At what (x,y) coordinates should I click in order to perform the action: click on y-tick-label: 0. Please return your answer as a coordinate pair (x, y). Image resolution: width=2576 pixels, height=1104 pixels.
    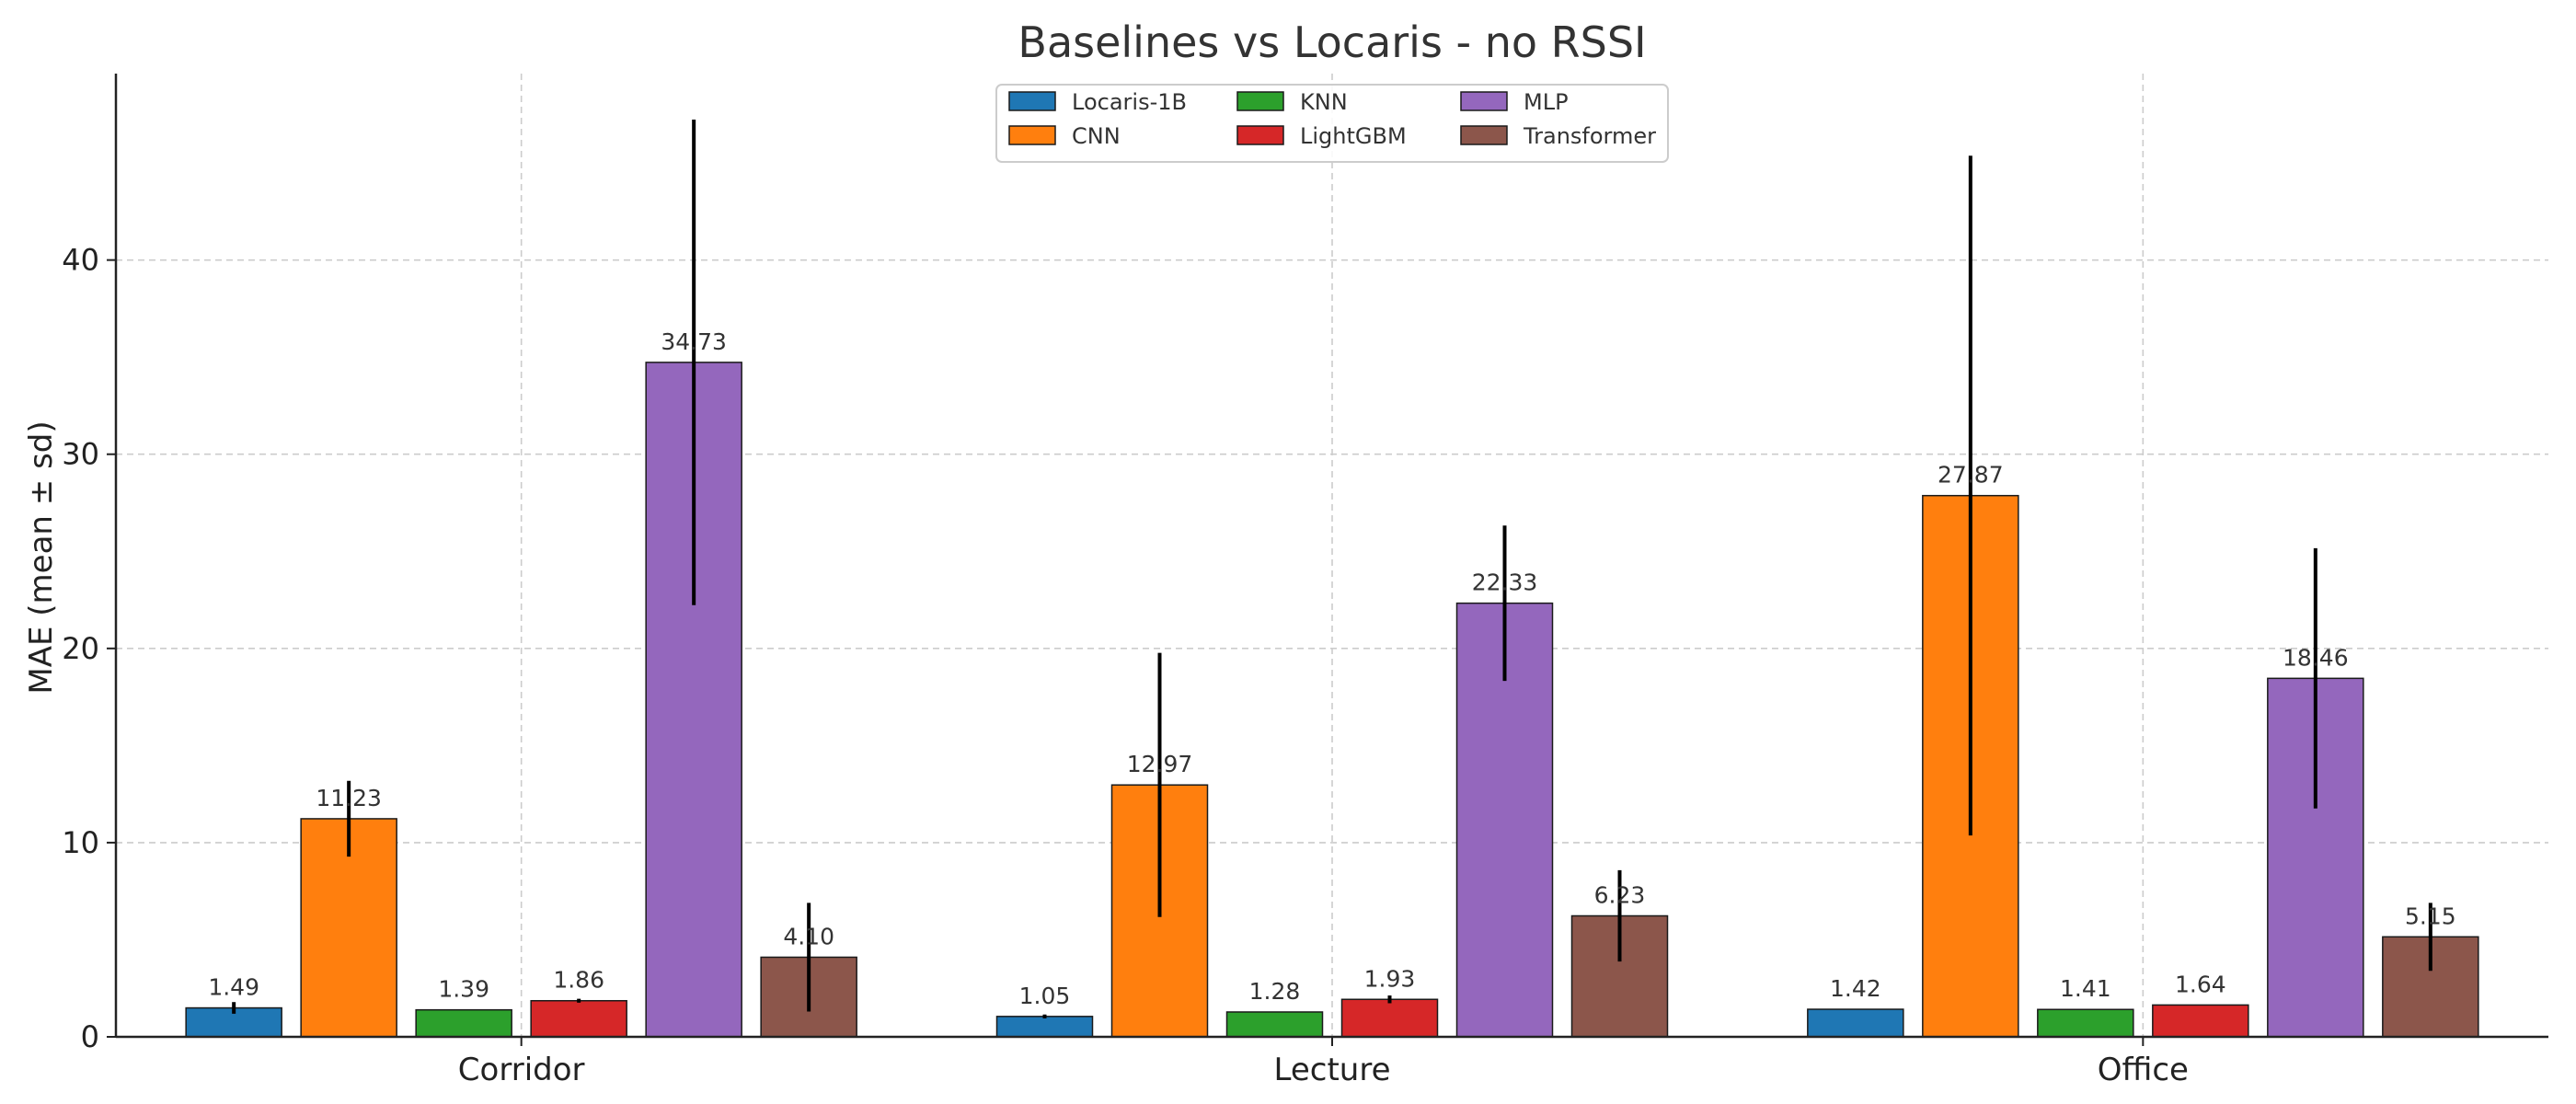
    Looking at the image, I should click on (90, 1036).